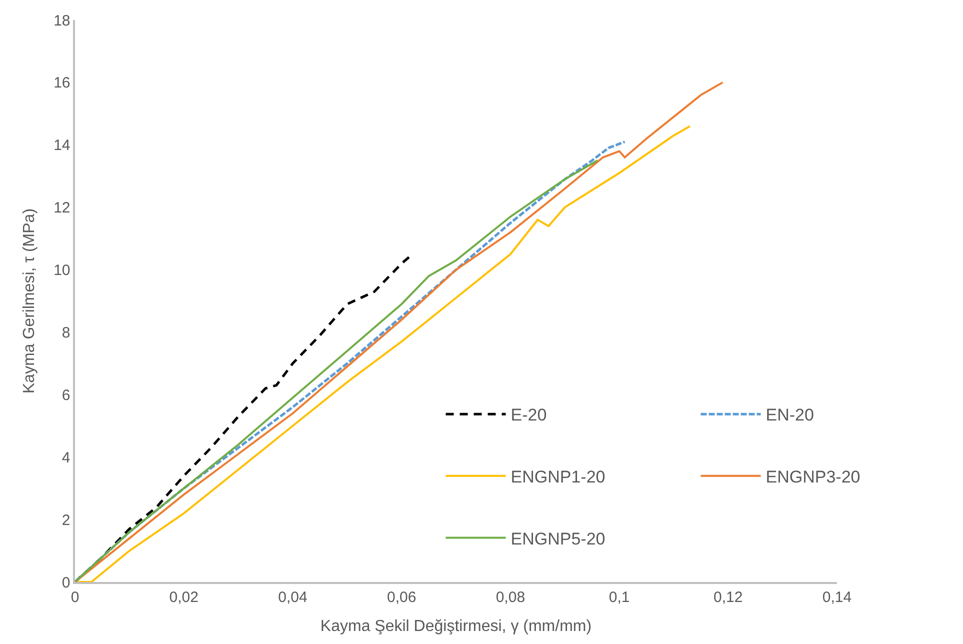 The width and height of the screenshot is (963, 644). Describe the element at coordinates (62, 145) in the screenshot. I see `y-tick-label: 14` at that location.